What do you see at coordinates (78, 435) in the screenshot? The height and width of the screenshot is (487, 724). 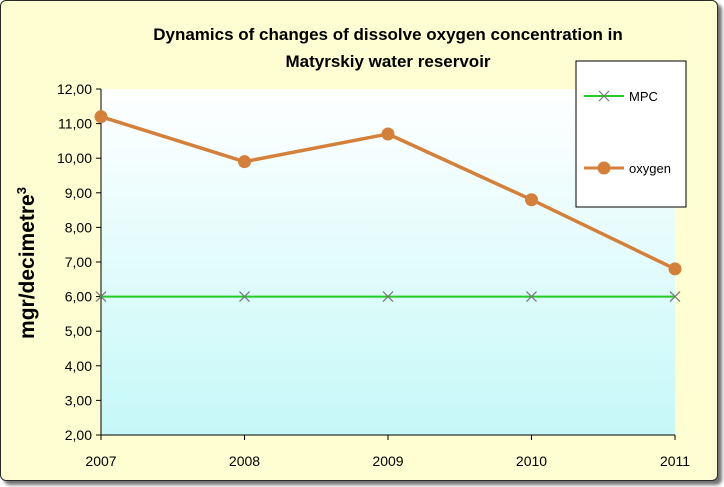 I see `y-tick-label: 2,00` at bounding box center [78, 435].